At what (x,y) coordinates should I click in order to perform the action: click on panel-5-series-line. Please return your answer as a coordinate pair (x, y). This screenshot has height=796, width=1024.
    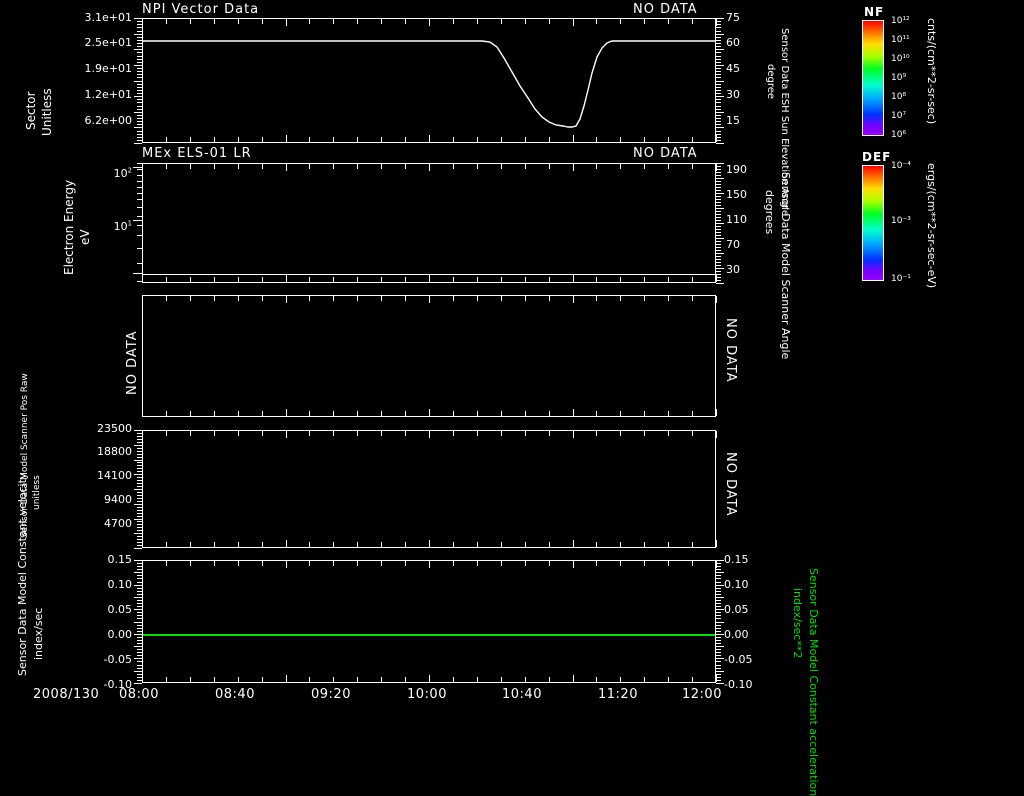
    Looking at the image, I should click on (429, 635).